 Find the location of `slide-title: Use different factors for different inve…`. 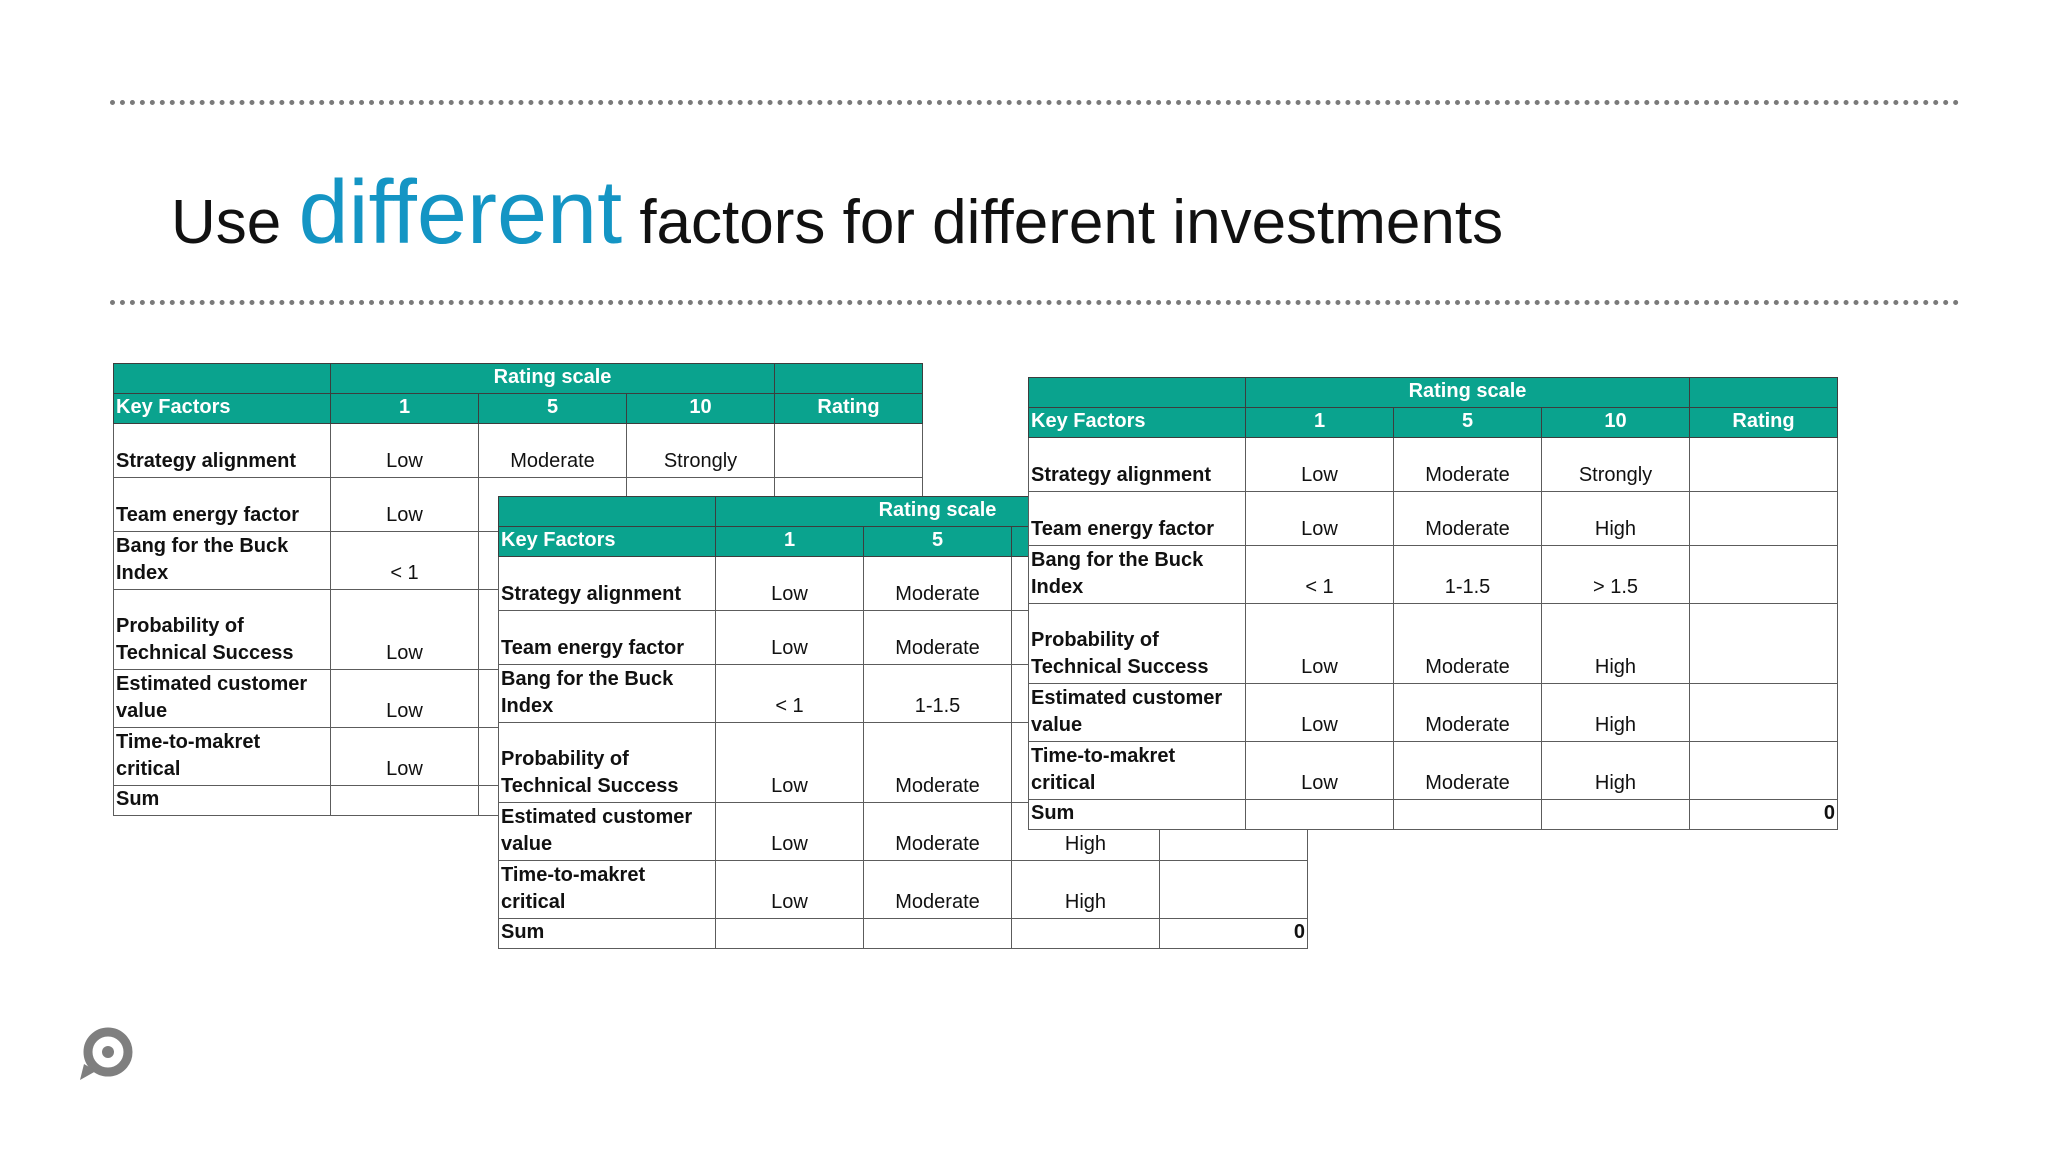

slide-title: Use different factors for different inve… is located at coordinates (837, 213).